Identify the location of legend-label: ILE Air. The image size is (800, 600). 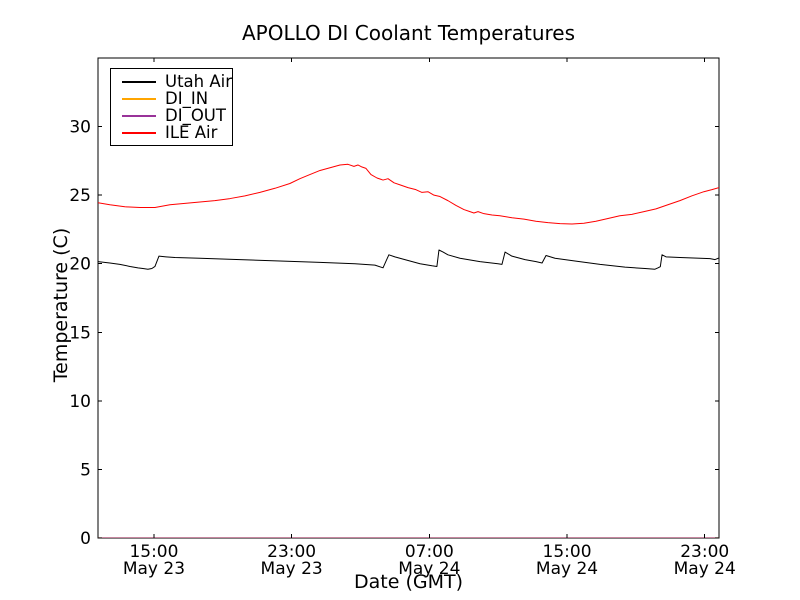
(191, 132).